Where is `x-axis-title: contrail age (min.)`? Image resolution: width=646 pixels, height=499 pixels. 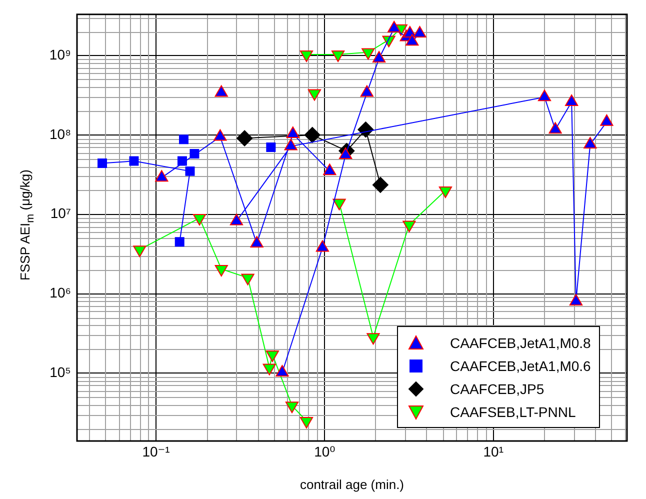 x-axis-title: contrail age (min.) is located at coordinates (352, 484).